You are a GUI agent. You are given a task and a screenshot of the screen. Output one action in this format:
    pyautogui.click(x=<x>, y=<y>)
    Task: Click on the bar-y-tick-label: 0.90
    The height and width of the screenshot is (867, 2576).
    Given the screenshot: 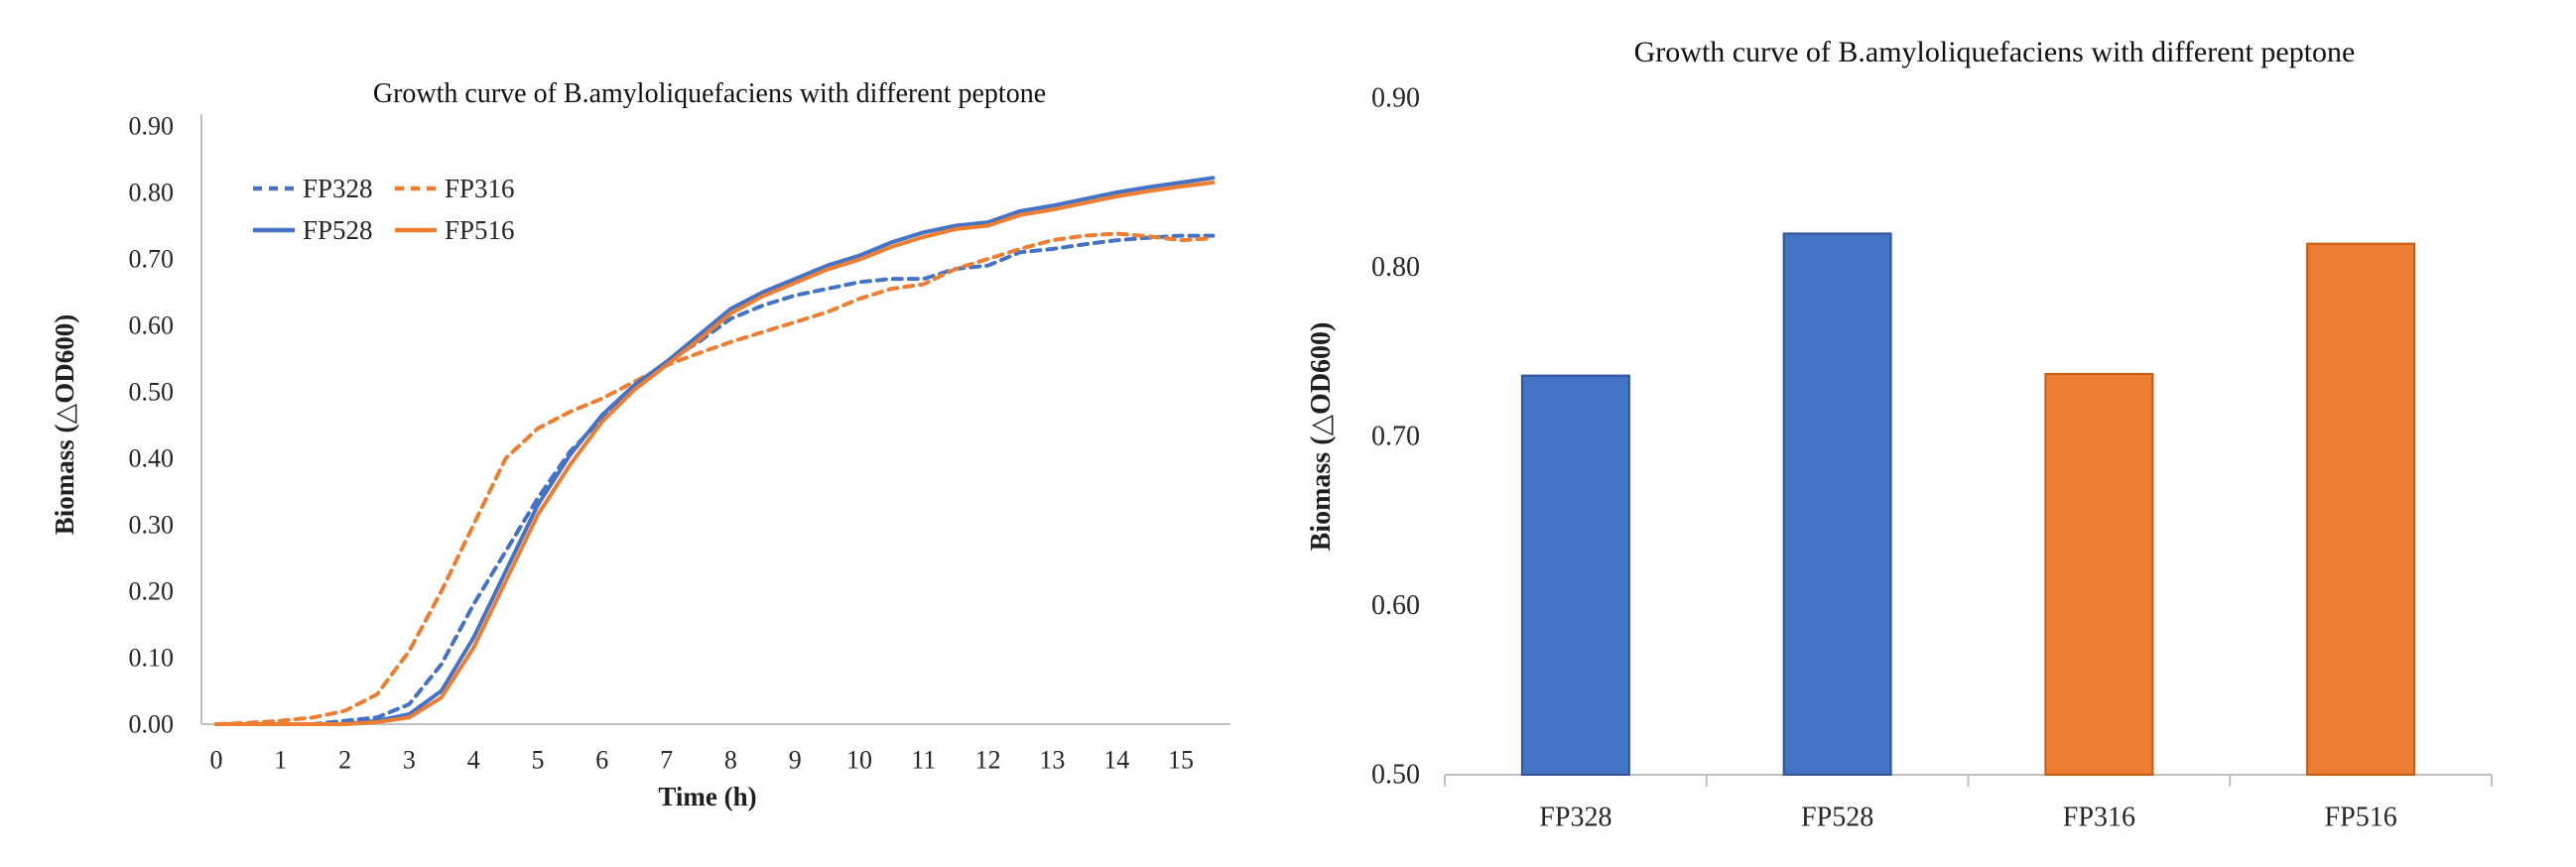 What is the action you would take?
    pyautogui.click(x=1396, y=98)
    